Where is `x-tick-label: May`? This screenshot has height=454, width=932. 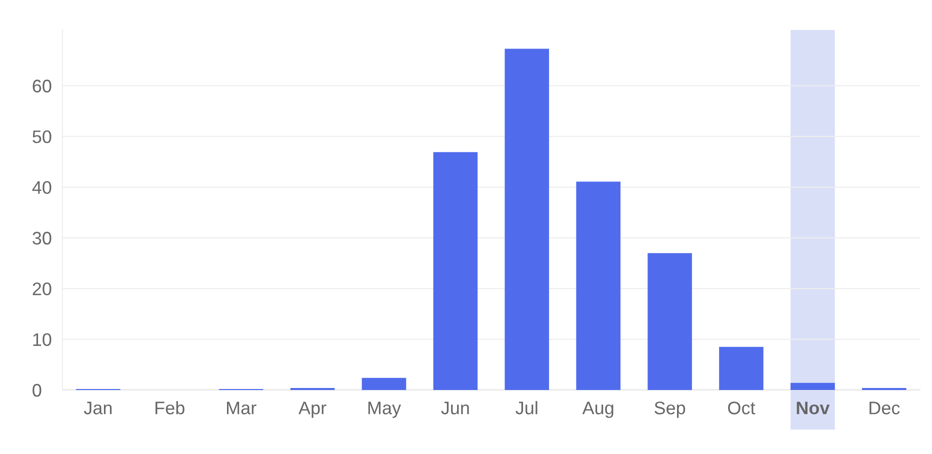 x-tick-label: May is located at coordinates (385, 410).